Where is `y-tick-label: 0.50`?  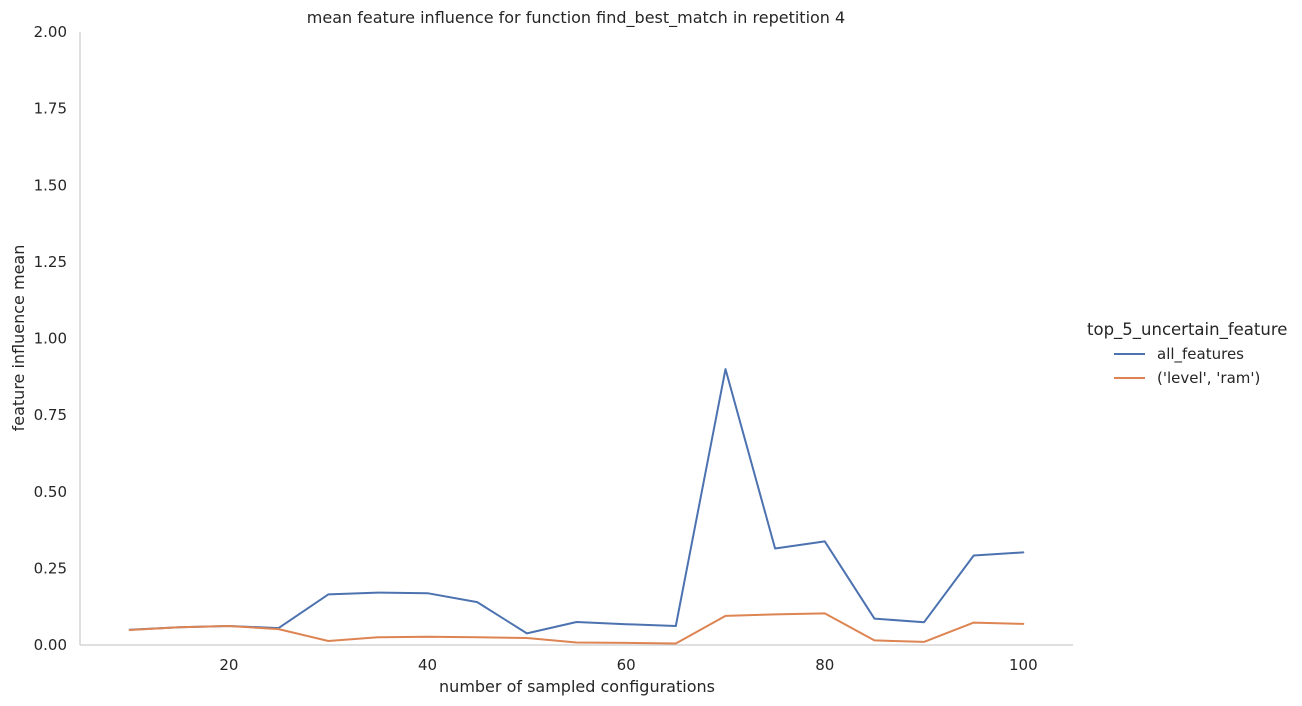 y-tick-label: 0.50 is located at coordinates (50, 492).